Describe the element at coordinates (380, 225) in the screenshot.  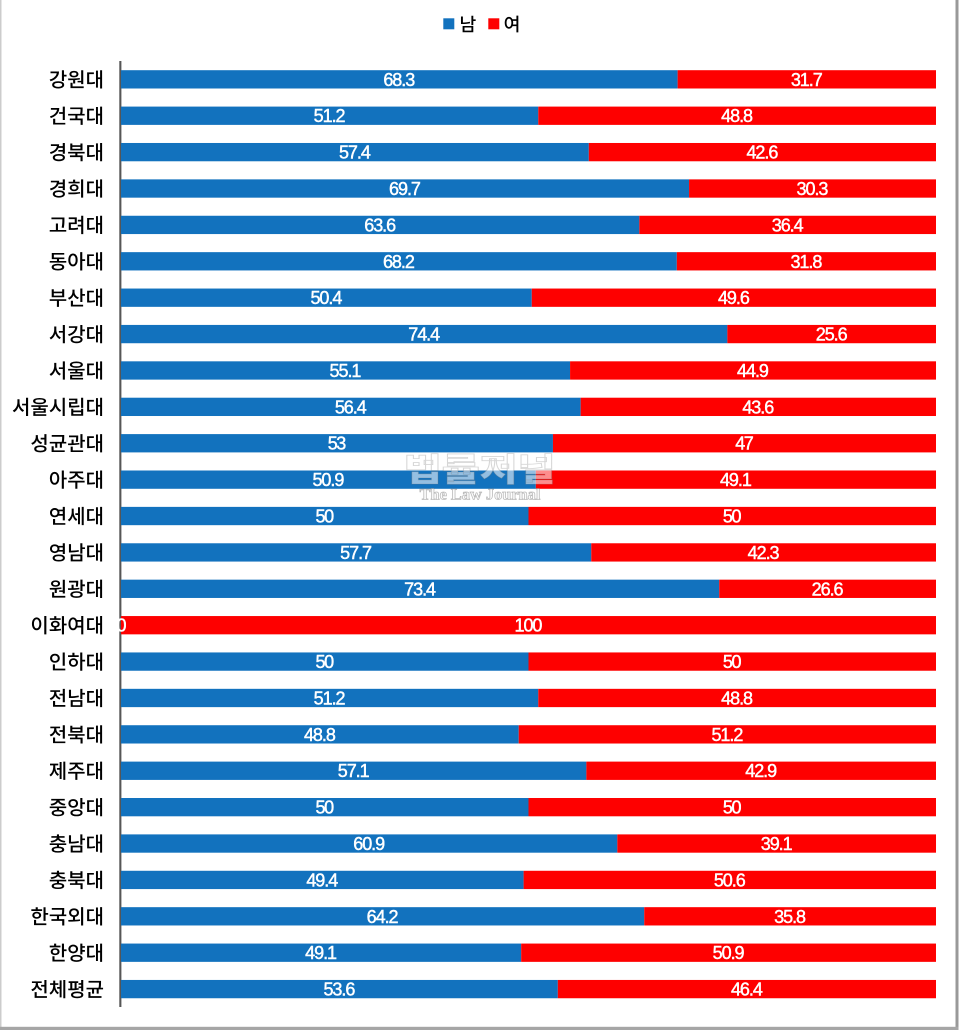
I see `svg-text: 63.6` at that location.